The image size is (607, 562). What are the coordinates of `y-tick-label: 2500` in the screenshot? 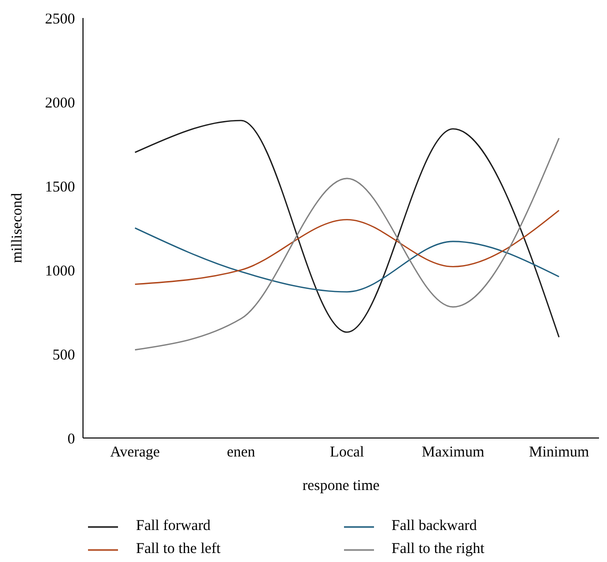 It's located at (60, 19).